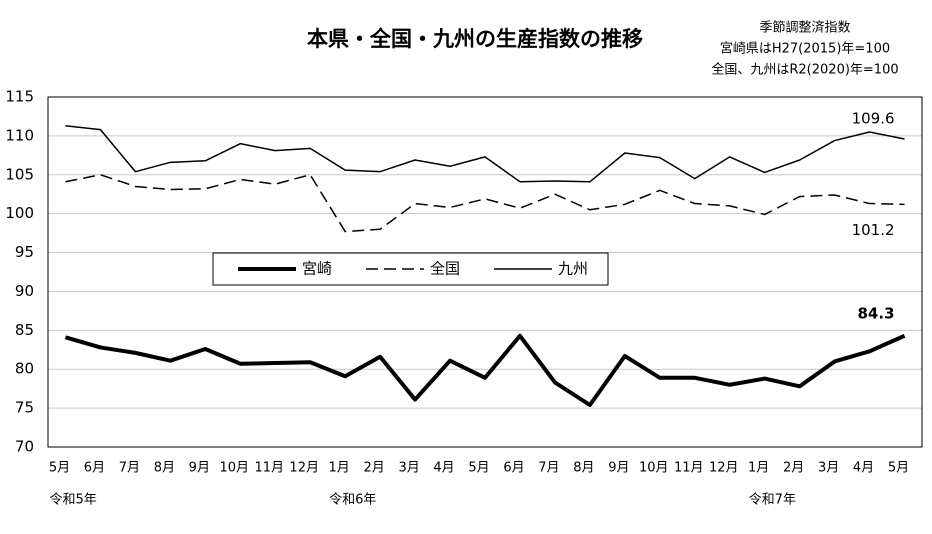  Describe the element at coordinates (873, 230) in the screenshot. I see `data-label: 101.2` at that location.